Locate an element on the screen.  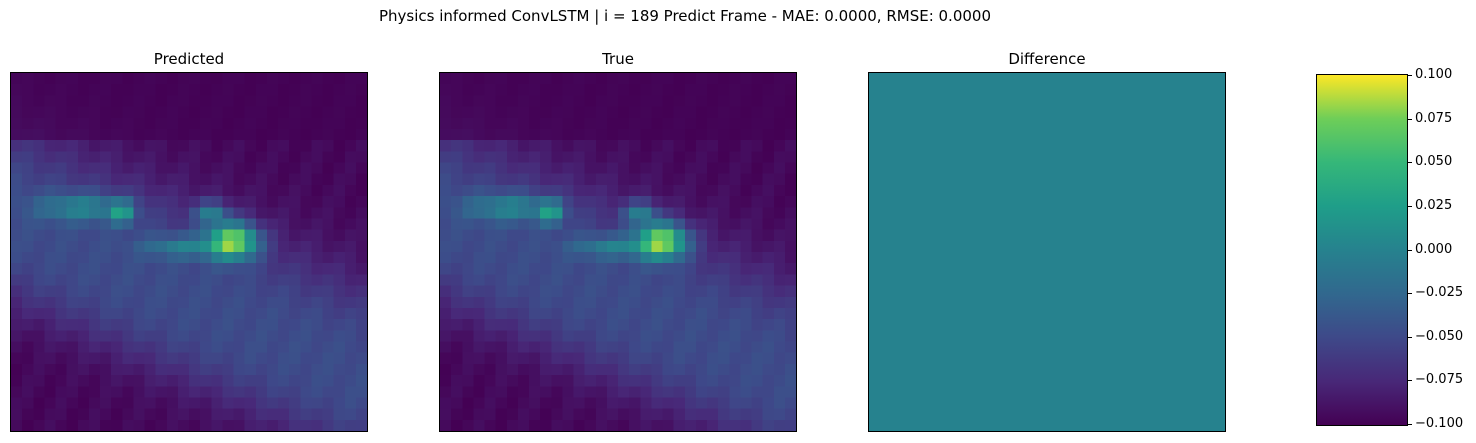
colorbar is located at coordinates (1362, 250).